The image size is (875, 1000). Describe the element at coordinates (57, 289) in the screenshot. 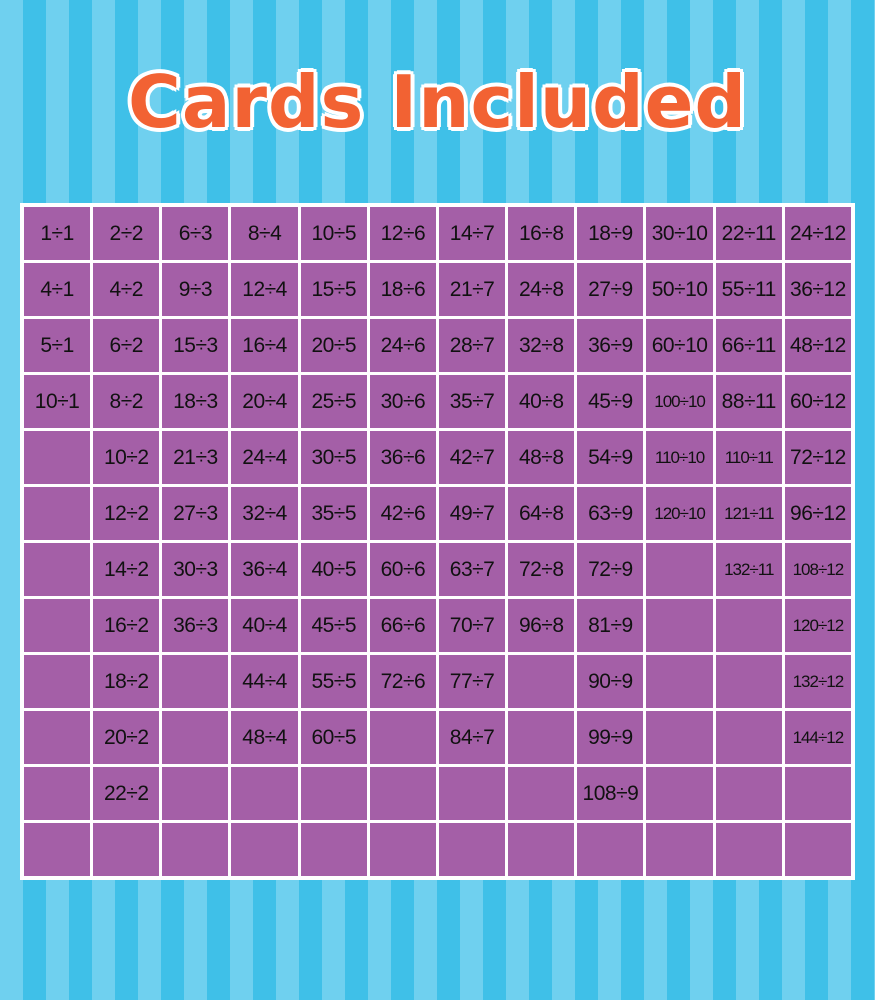

I see `card-cell: 4÷1` at that location.